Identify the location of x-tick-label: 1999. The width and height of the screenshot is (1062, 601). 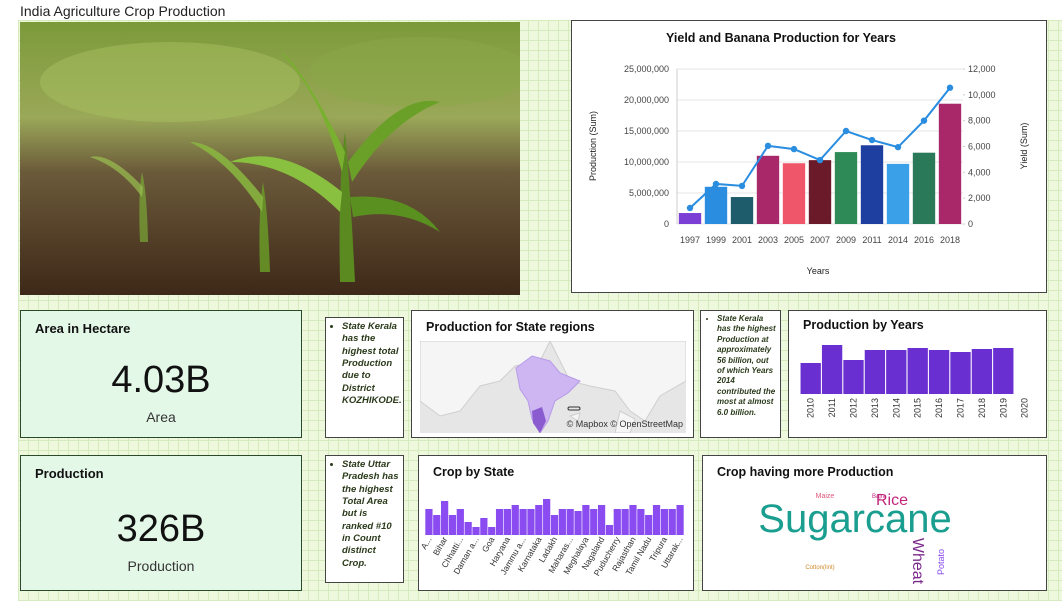
(716, 240).